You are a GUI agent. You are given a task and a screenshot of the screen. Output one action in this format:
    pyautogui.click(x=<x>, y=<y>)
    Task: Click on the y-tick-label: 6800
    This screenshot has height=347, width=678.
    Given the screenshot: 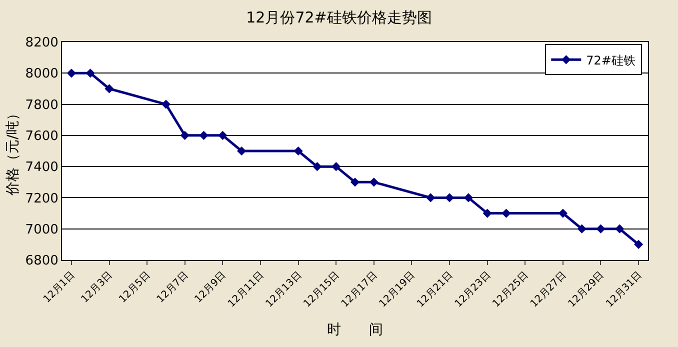 What is the action you would take?
    pyautogui.click(x=41, y=261)
    